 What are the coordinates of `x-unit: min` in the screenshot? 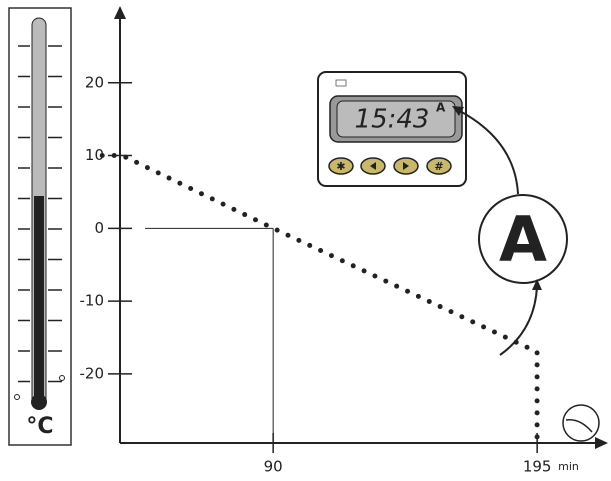 It's located at (568, 466).